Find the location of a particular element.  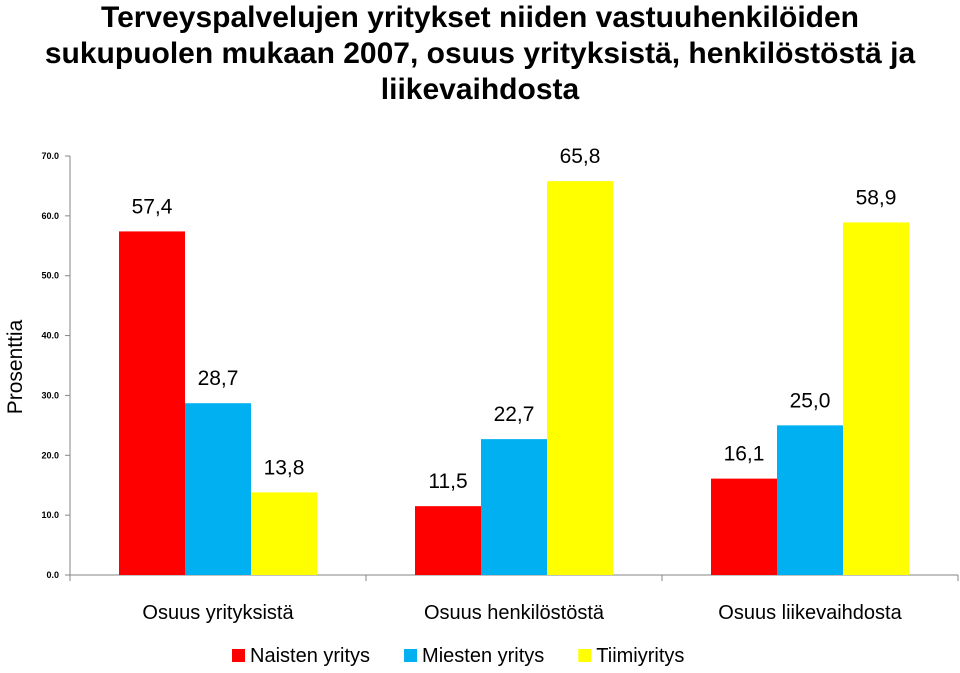

y-tick-label: 30.0 is located at coordinates (50, 395).